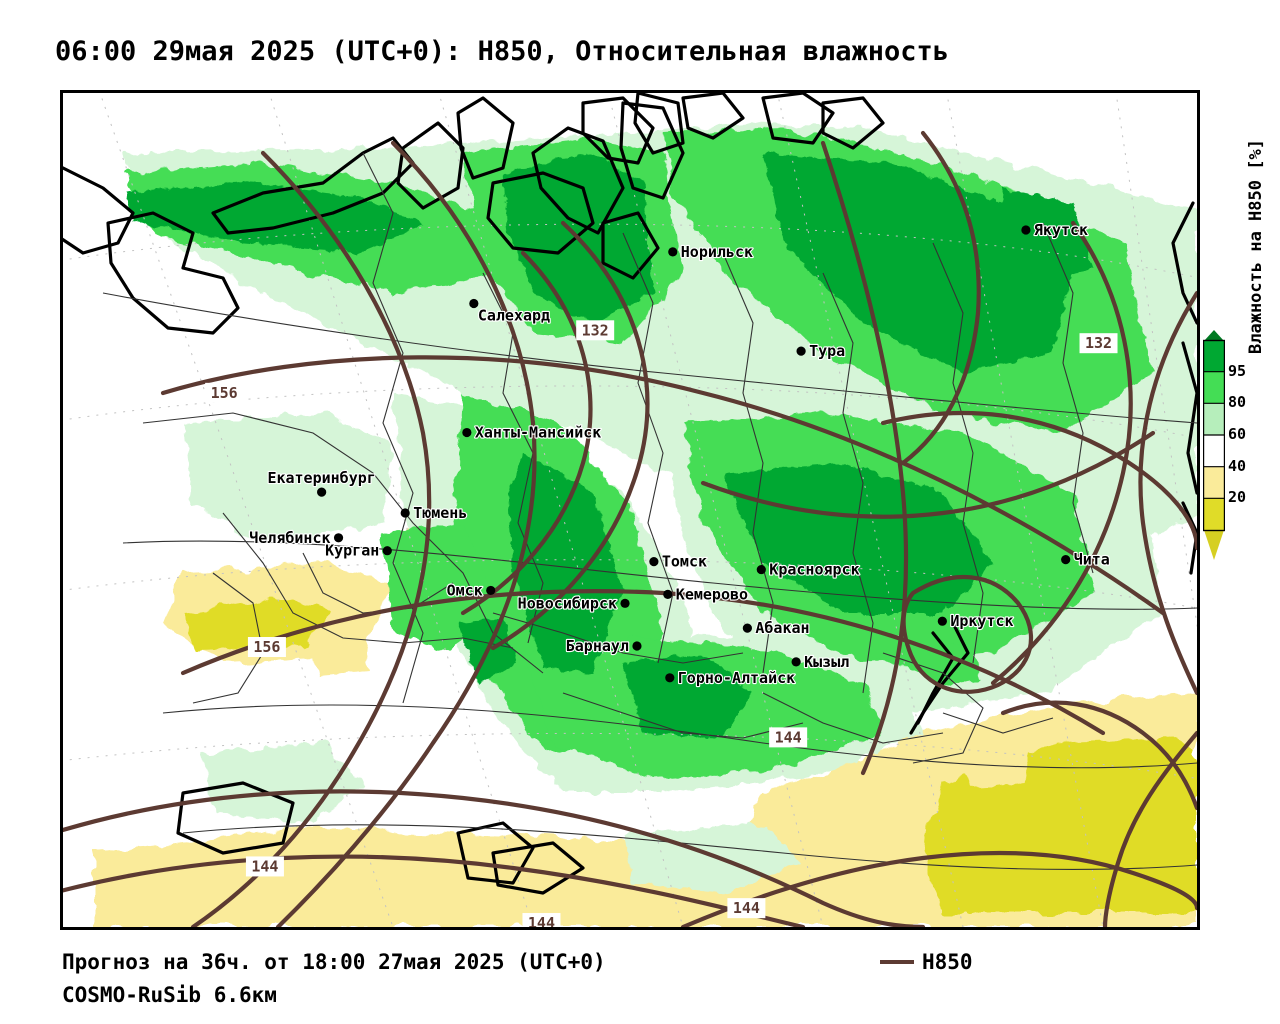  What do you see at coordinates (814, 570) in the screenshot?
I see `city-label: Красноярск` at bounding box center [814, 570].